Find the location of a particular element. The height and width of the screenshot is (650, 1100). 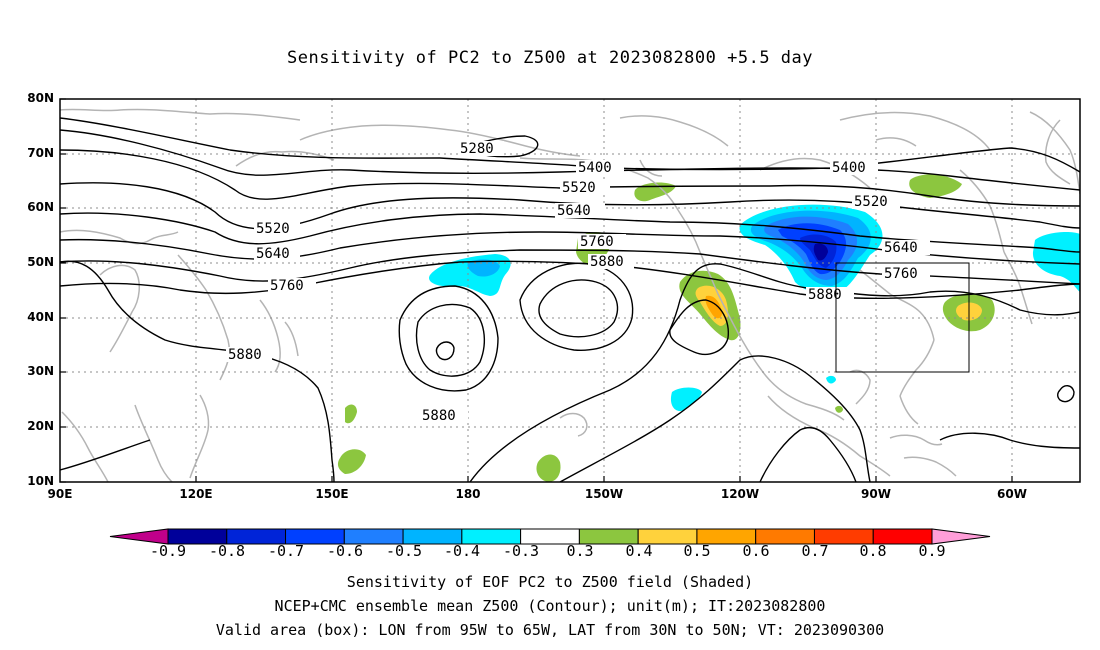

contour-5880-loop3 is located at coordinates (578, 308).